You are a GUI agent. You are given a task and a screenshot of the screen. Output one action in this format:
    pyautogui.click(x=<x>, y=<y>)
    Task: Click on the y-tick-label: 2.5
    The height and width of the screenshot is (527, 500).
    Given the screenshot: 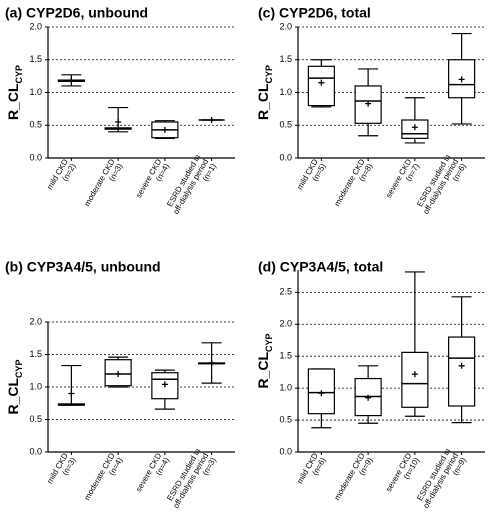 What is the action you would take?
    pyautogui.click(x=285, y=292)
    